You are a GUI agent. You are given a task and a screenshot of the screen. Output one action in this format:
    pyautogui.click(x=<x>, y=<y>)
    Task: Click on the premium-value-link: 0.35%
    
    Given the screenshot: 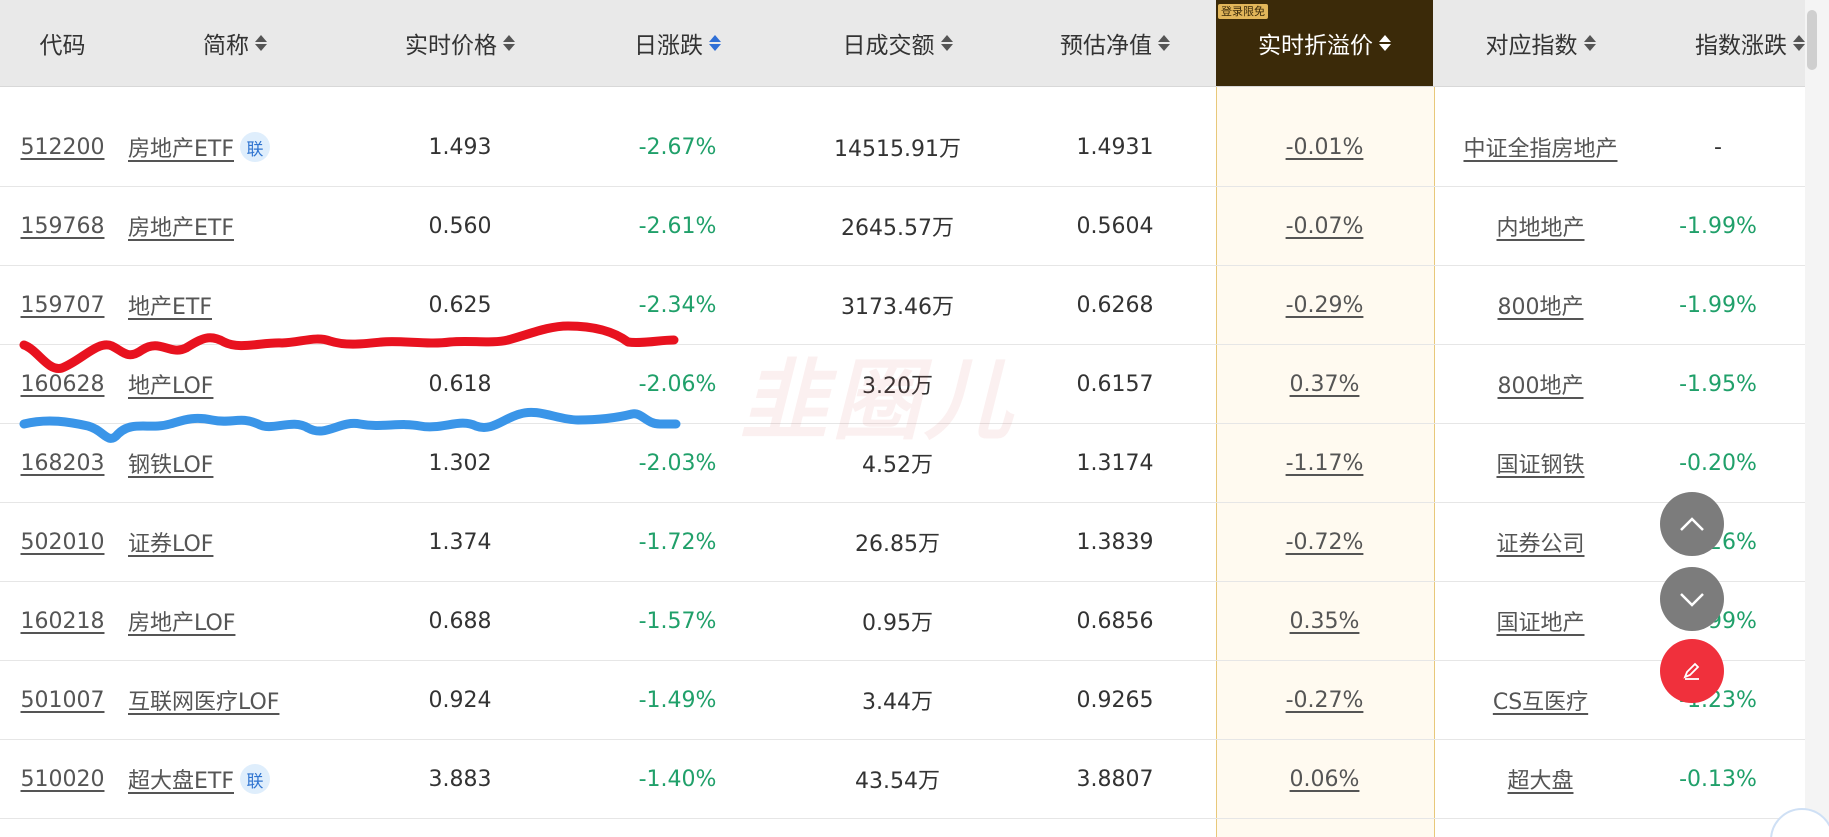 What is the action you would take?
    pyautogui.click(x=1324, y=621)
    